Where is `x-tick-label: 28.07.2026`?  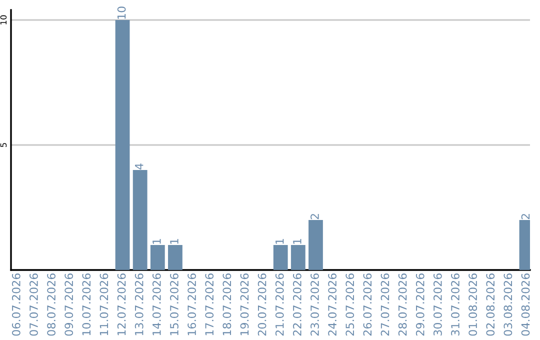
x-tick-label: 28.07.2026 is located at coordinates (402, 304).